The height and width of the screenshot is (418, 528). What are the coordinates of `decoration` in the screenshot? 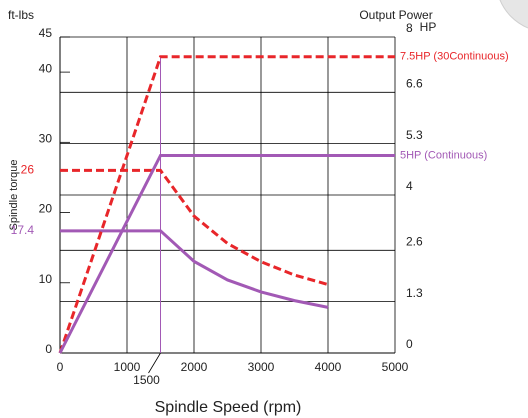 It's located at (513, 14).